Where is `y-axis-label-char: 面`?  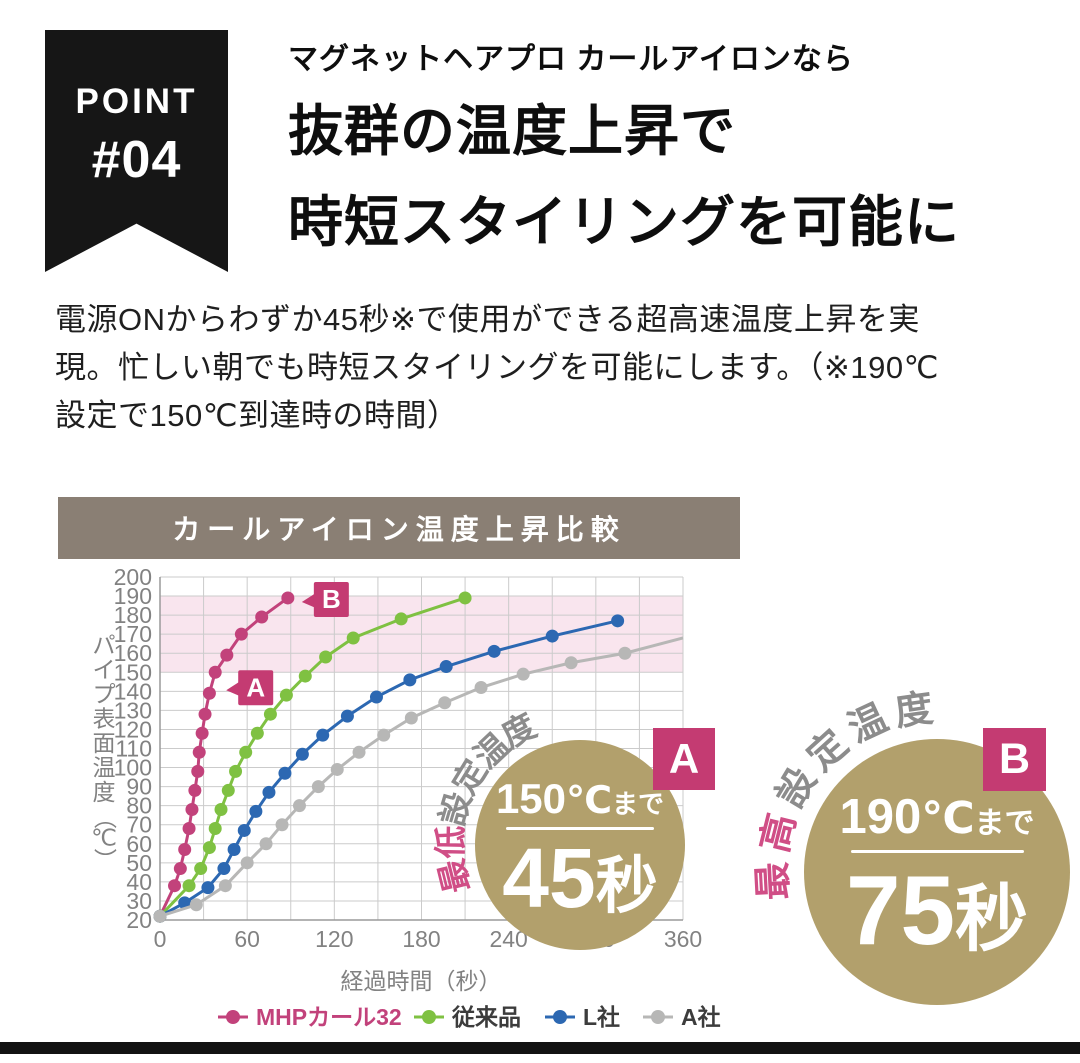
y-axis-label-char: 面 is located at coordinates (104, 743).